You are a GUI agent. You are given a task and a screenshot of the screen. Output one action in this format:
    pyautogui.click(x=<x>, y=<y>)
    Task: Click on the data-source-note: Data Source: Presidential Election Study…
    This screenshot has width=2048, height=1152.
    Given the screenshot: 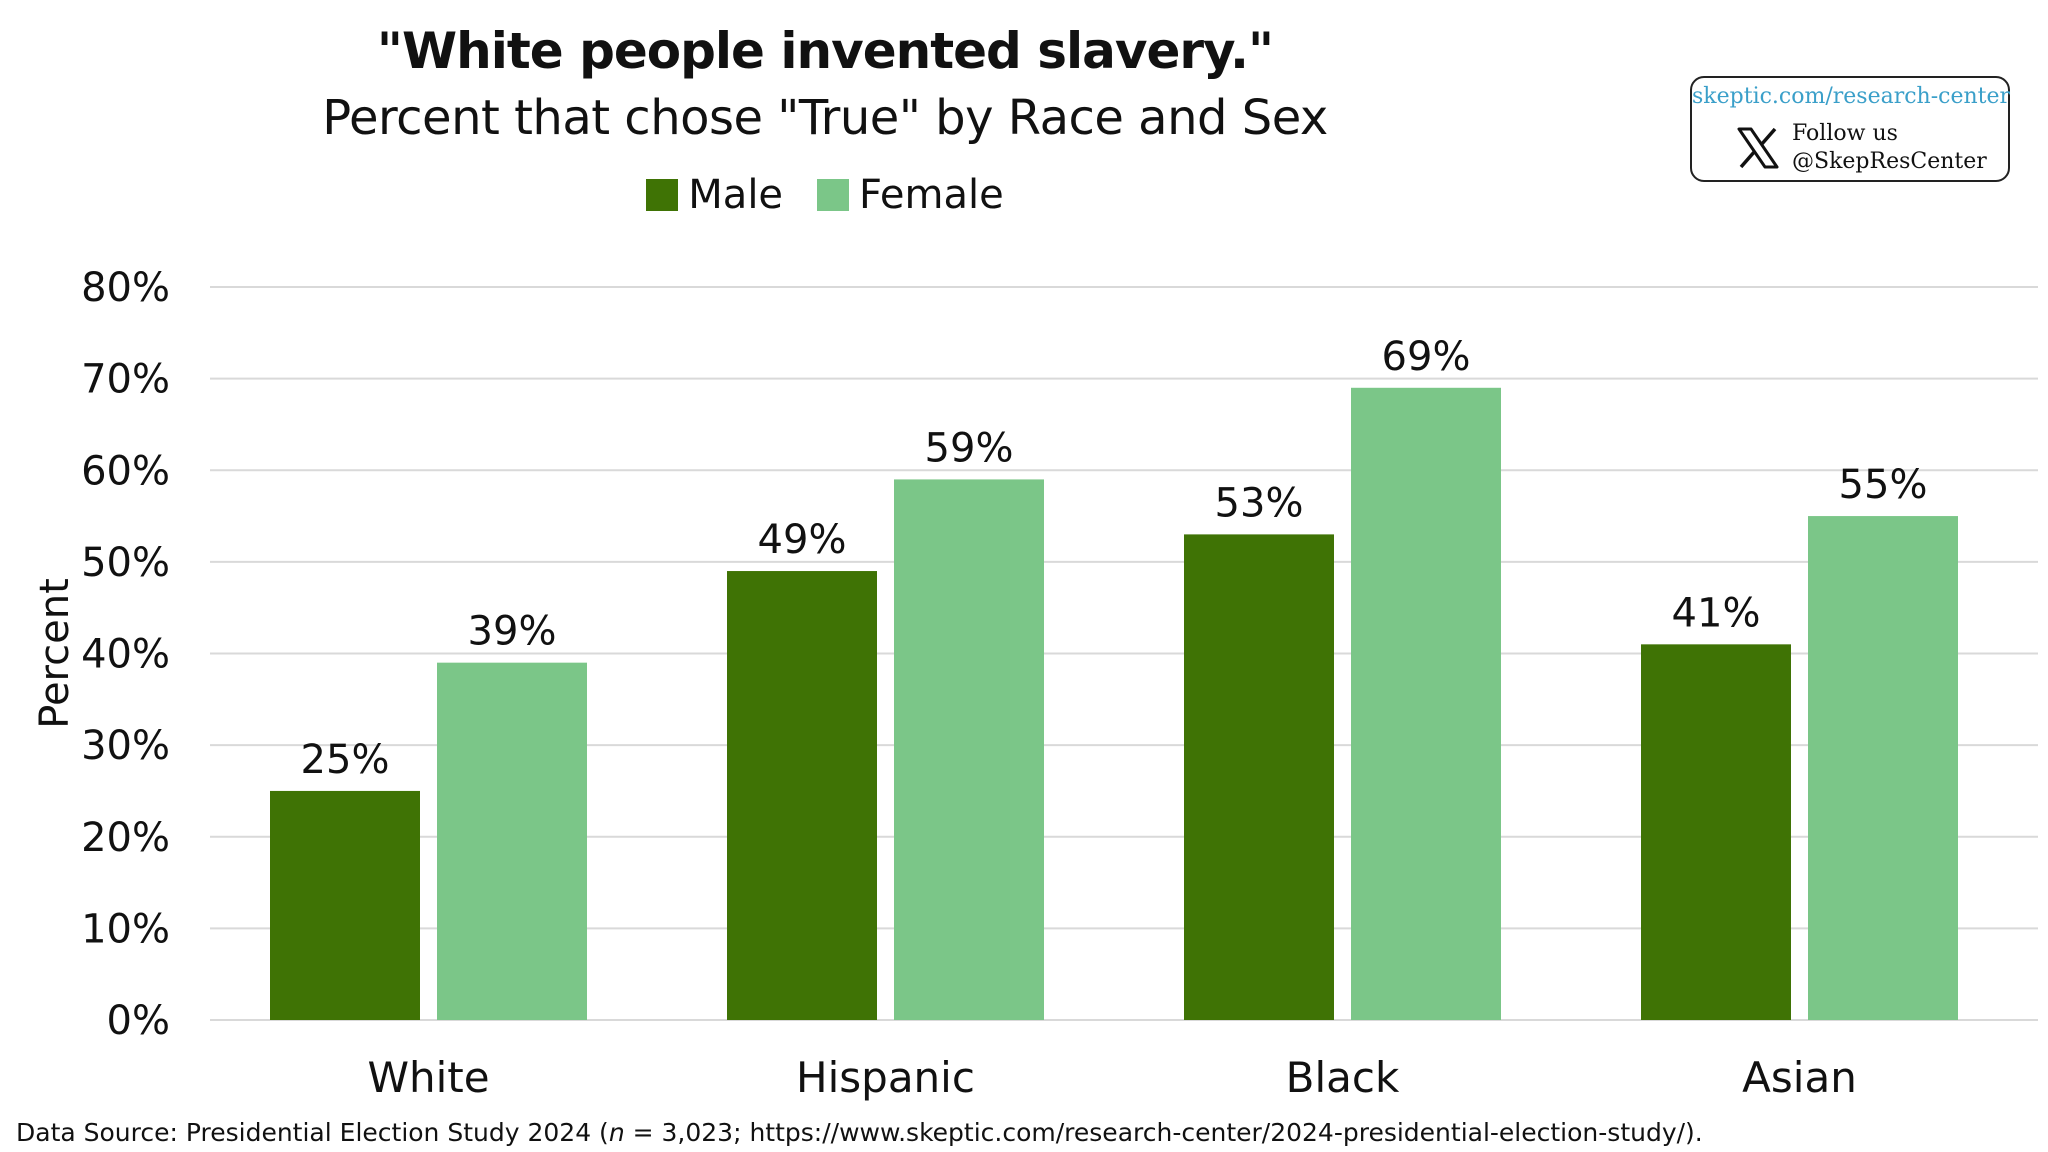 What is the action you would take?
    pyautogui.click(x=859, y=1132)
    